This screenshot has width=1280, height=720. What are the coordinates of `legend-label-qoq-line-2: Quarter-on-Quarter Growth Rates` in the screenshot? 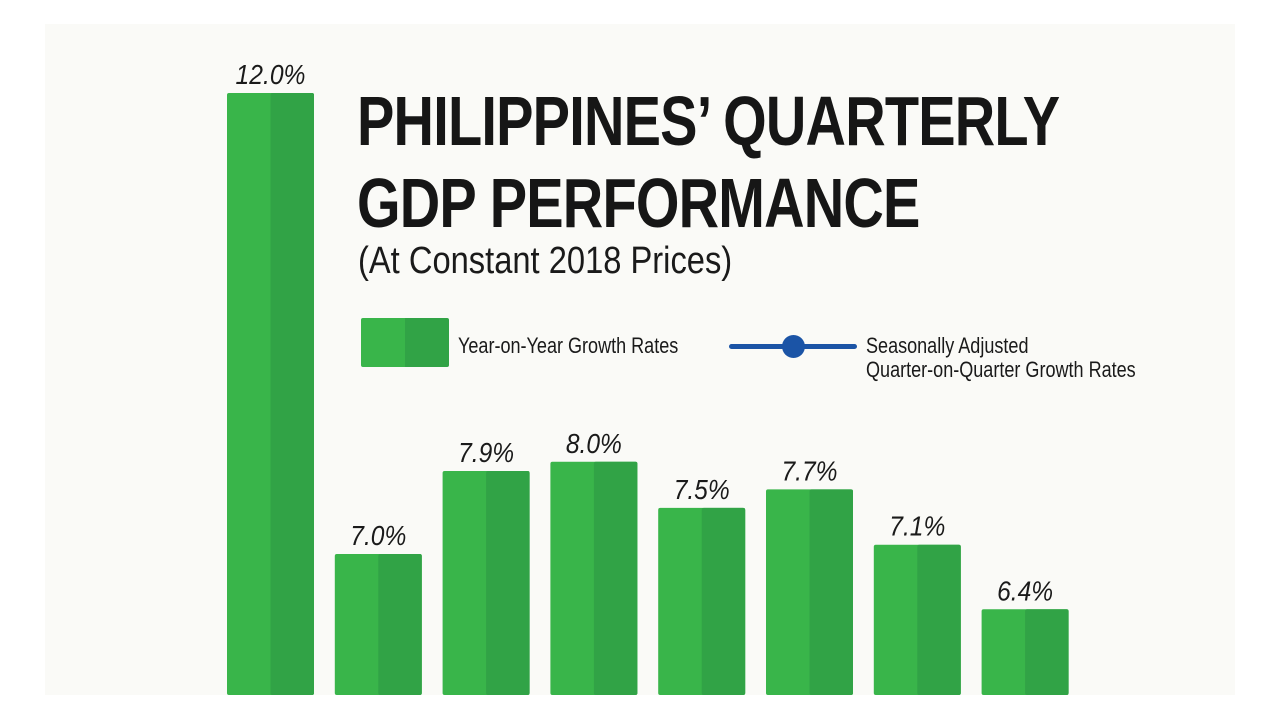 It's located at (1001, 369).